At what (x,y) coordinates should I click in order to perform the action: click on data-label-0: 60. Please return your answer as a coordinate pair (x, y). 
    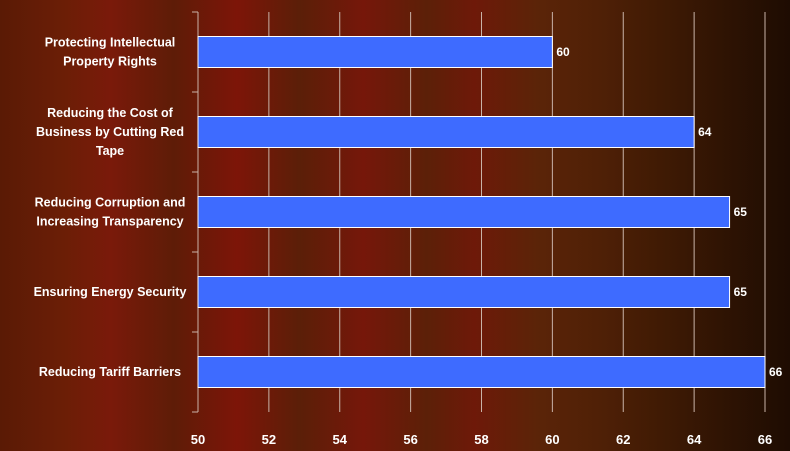
    Looking at the image, I should click on (563, 52).